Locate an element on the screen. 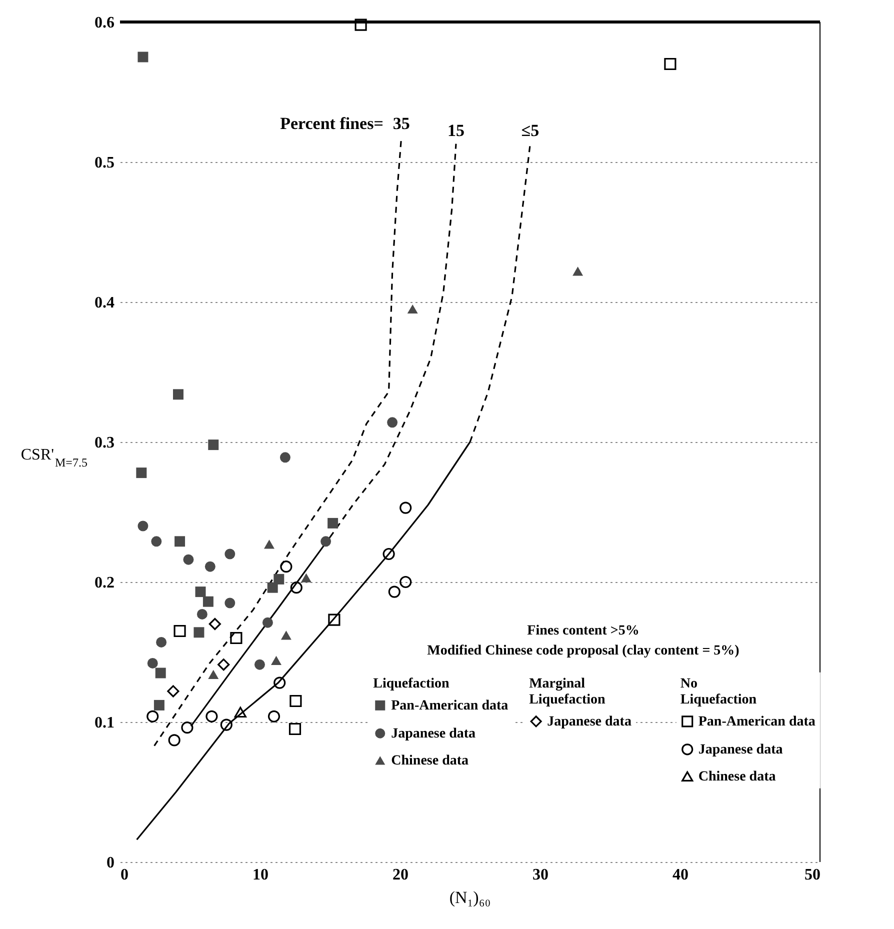 The image size is (894, 929). annotation: No Liquefaction is located at coordinates (718, 692).